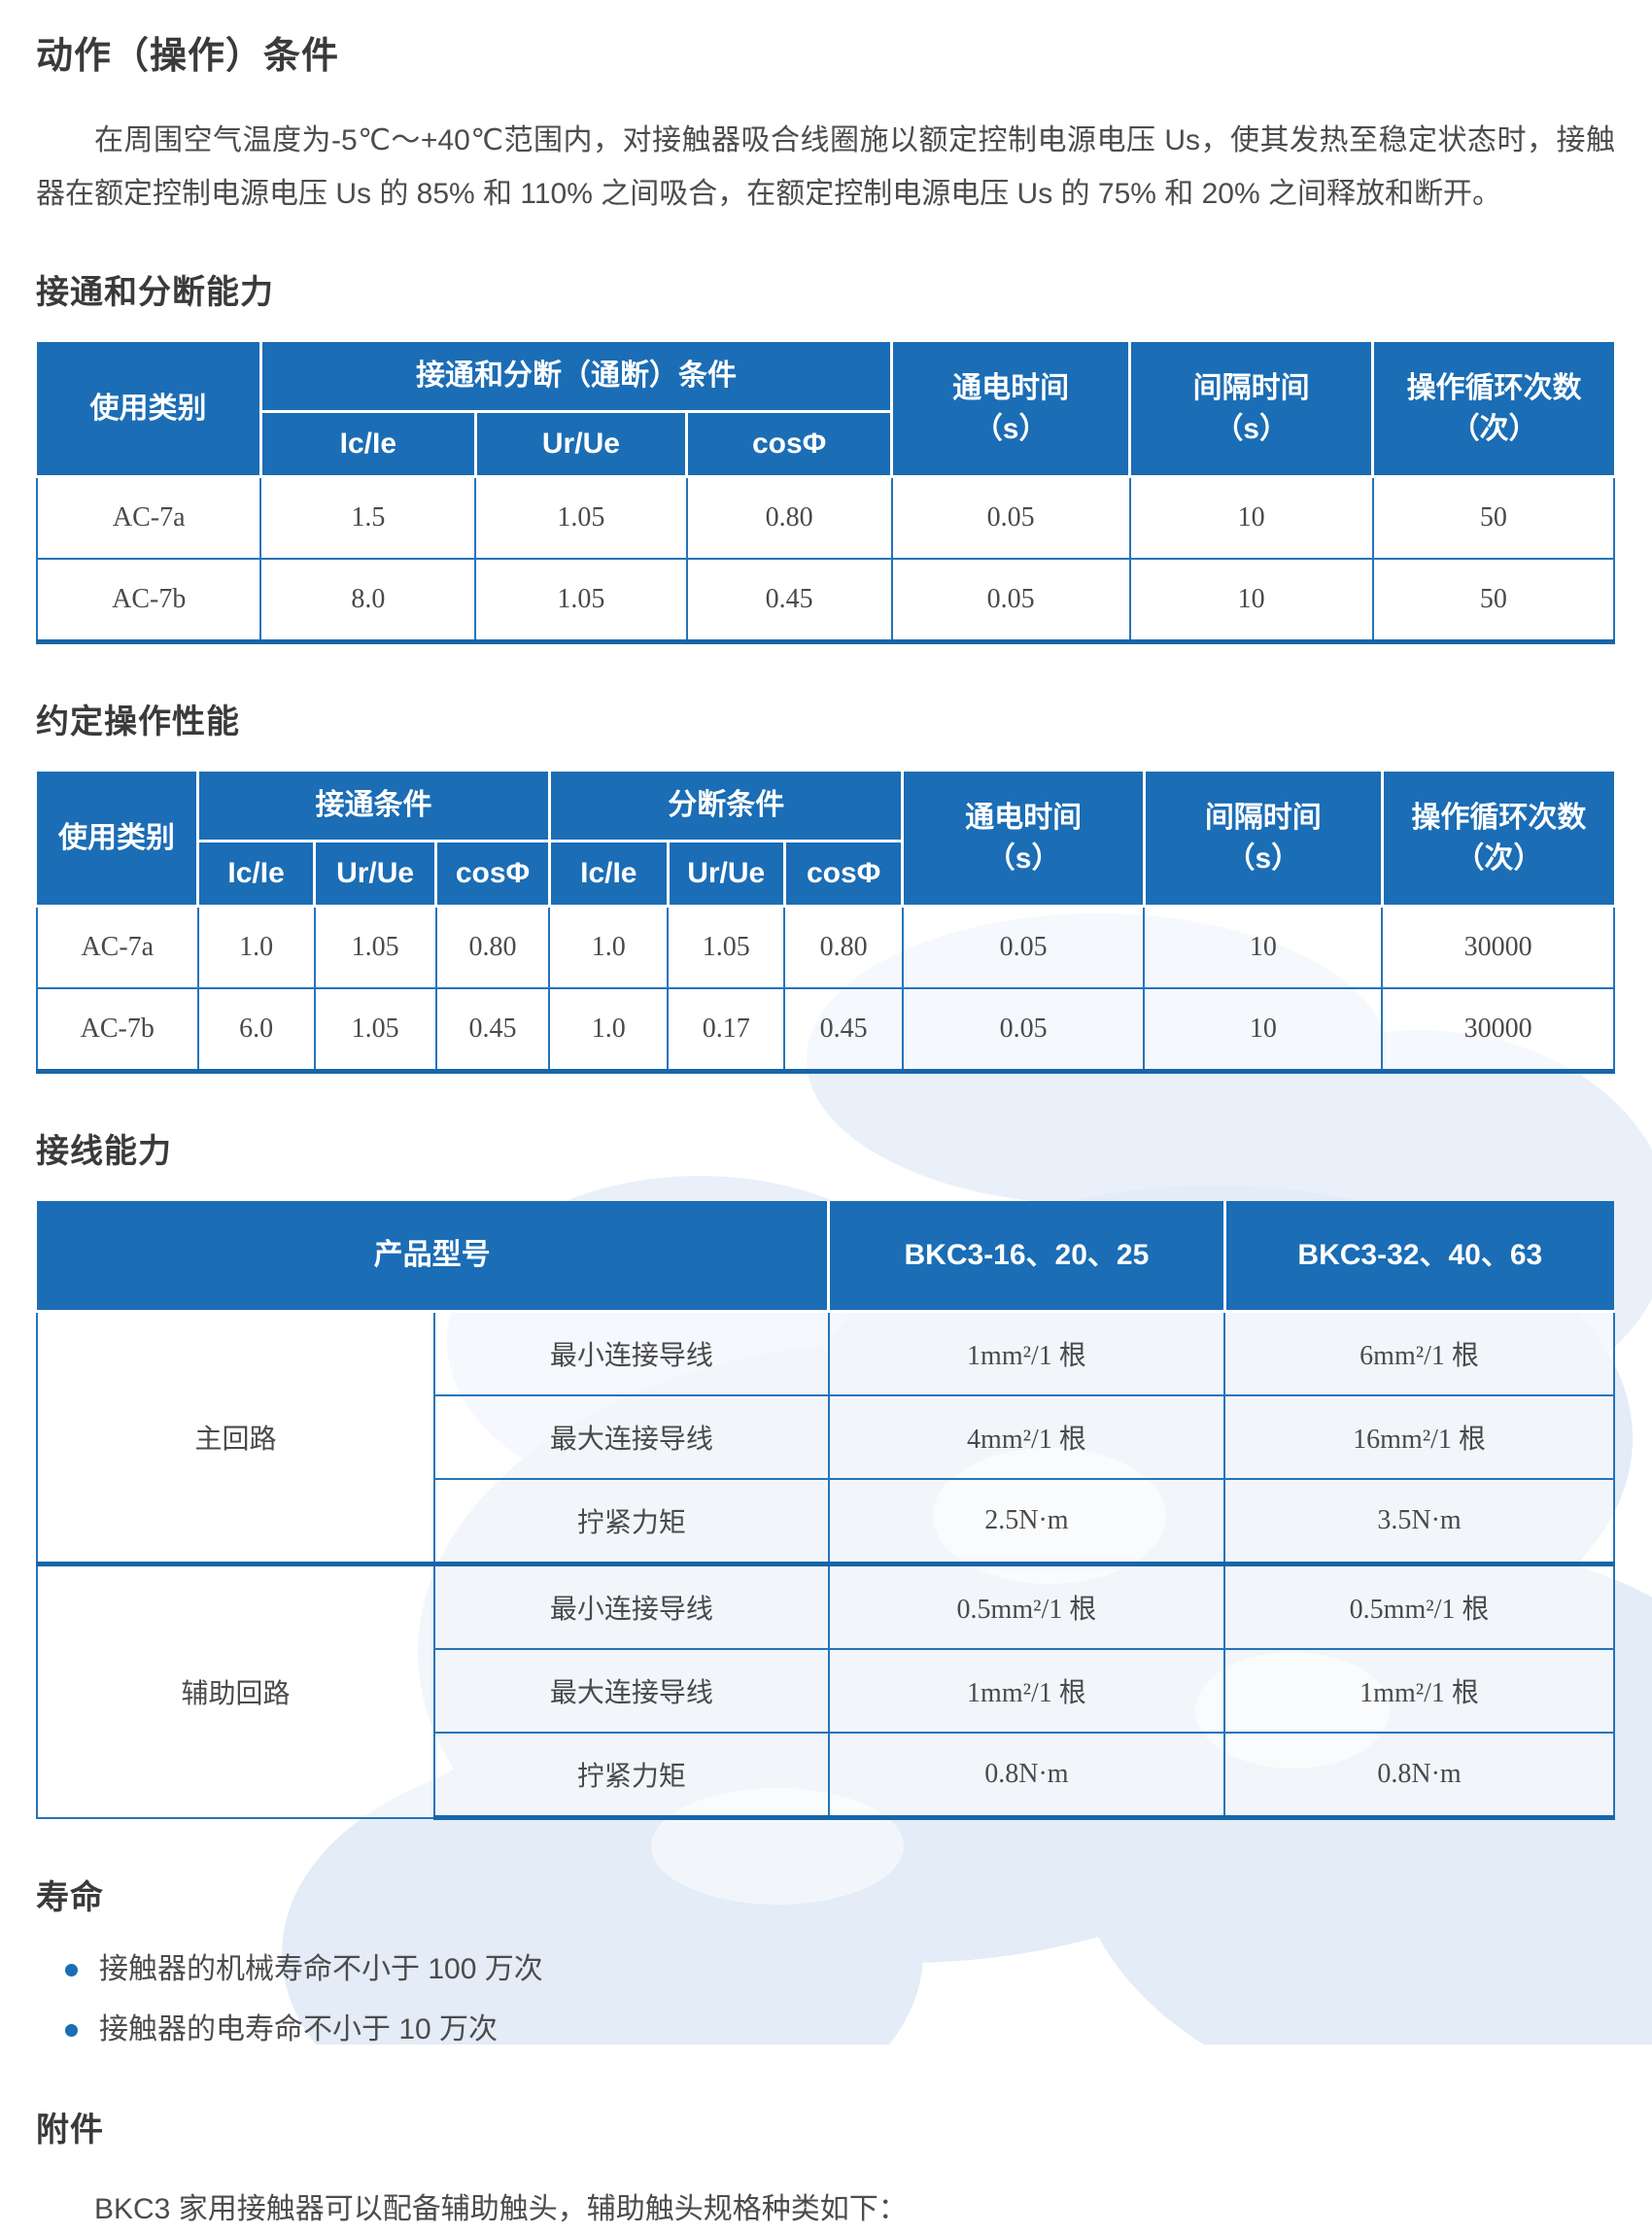  Describe the element at coordinates (1026, 1437) in the screenshot. I see `table-cell: 4mm²/1 根` at that location.